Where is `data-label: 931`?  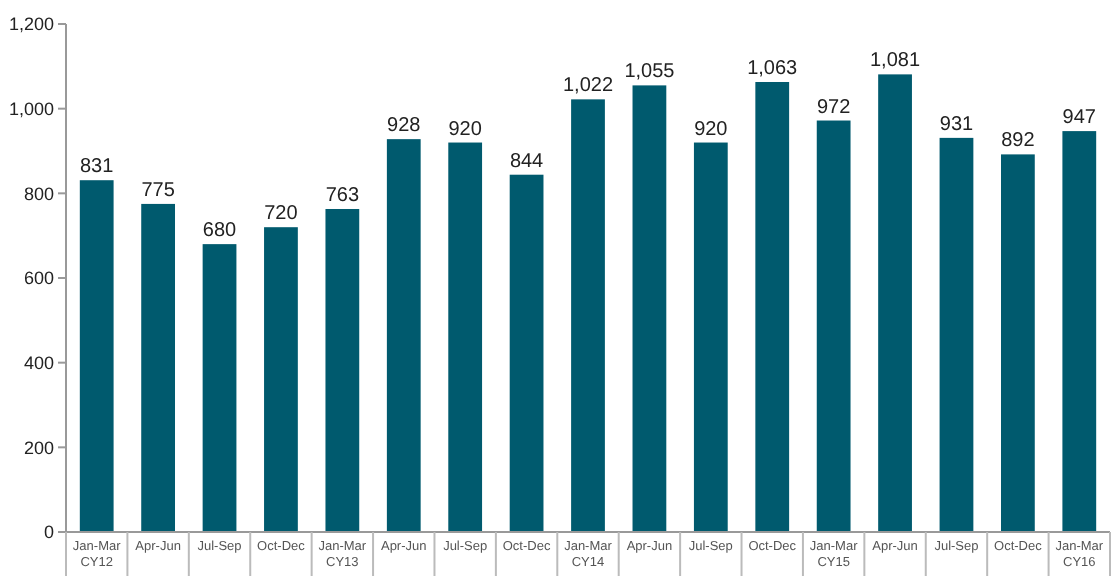
data-label: 931 is located at coordinates (957, 124).